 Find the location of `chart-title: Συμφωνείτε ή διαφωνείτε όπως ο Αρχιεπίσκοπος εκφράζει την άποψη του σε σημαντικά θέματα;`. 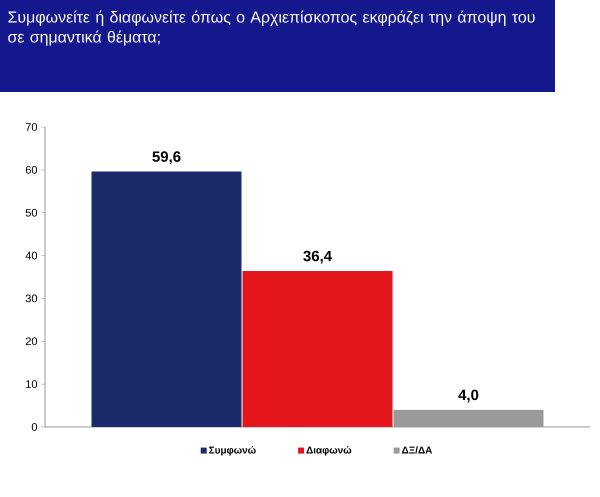

chart-title: Συμφωνείτε ή διαφωνείτε όπως ο Αρχιεπίσκοπος εκφράζει την άποψη του σε σημαντικά θέματα; is located at coordinates (271, 28).